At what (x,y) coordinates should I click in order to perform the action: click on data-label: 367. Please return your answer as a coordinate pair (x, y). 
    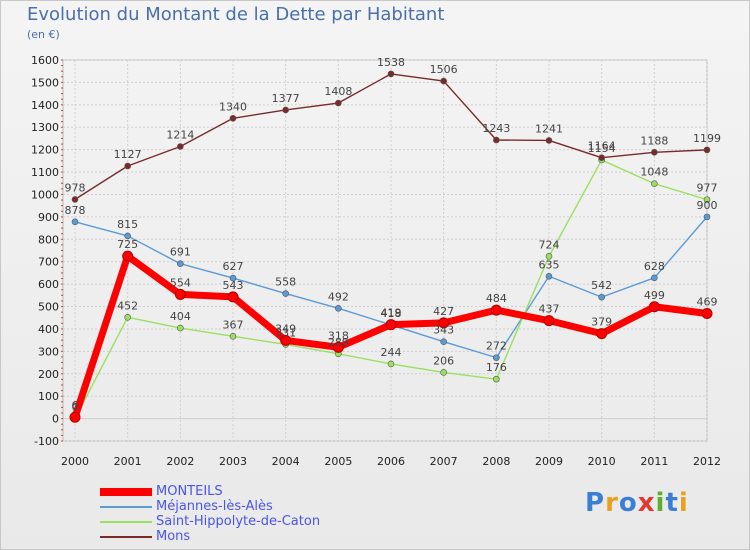
    Looking at the image, I should click on (233, 324).